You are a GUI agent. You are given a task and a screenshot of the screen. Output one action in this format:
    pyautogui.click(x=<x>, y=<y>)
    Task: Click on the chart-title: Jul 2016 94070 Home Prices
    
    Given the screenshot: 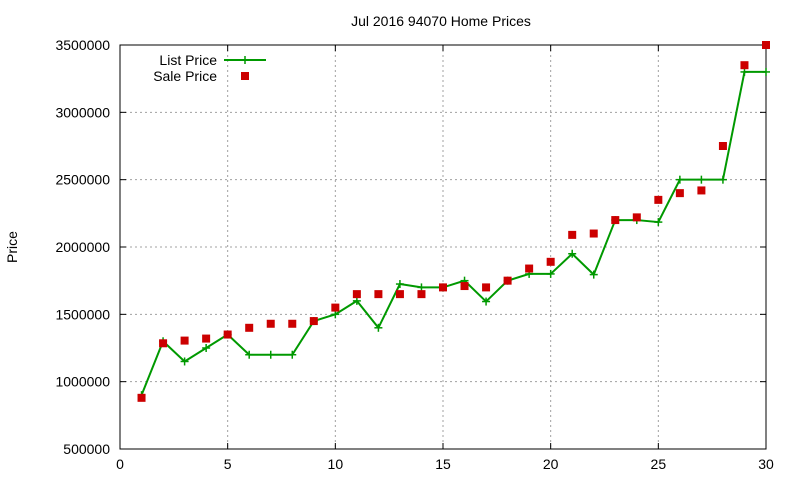 What is the action you would take?
    pyautogui.click(x=441, y=21)
    